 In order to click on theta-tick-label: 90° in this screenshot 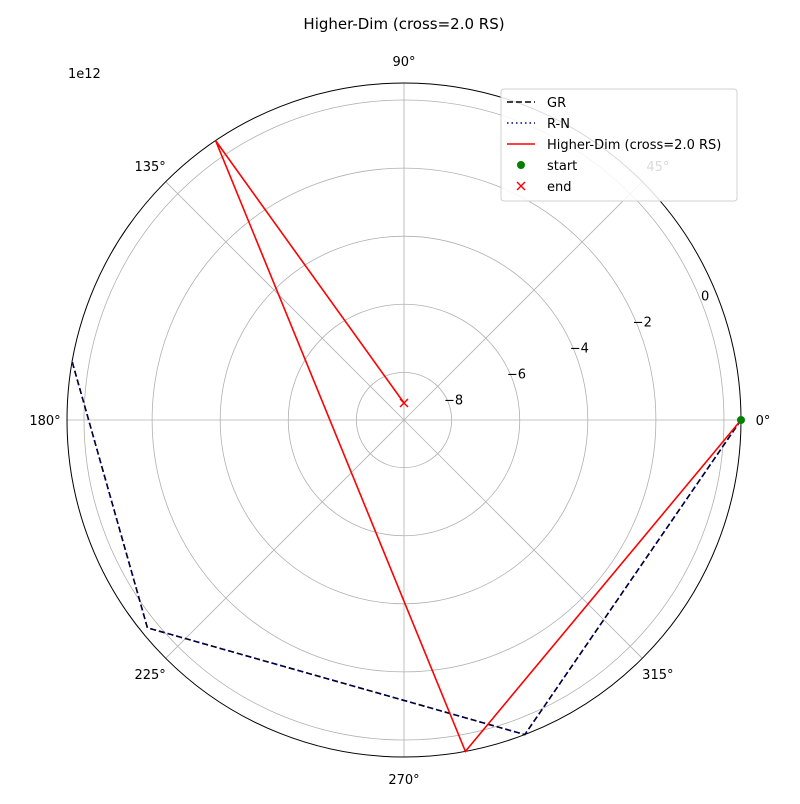, I will do `click(403, 62)`.